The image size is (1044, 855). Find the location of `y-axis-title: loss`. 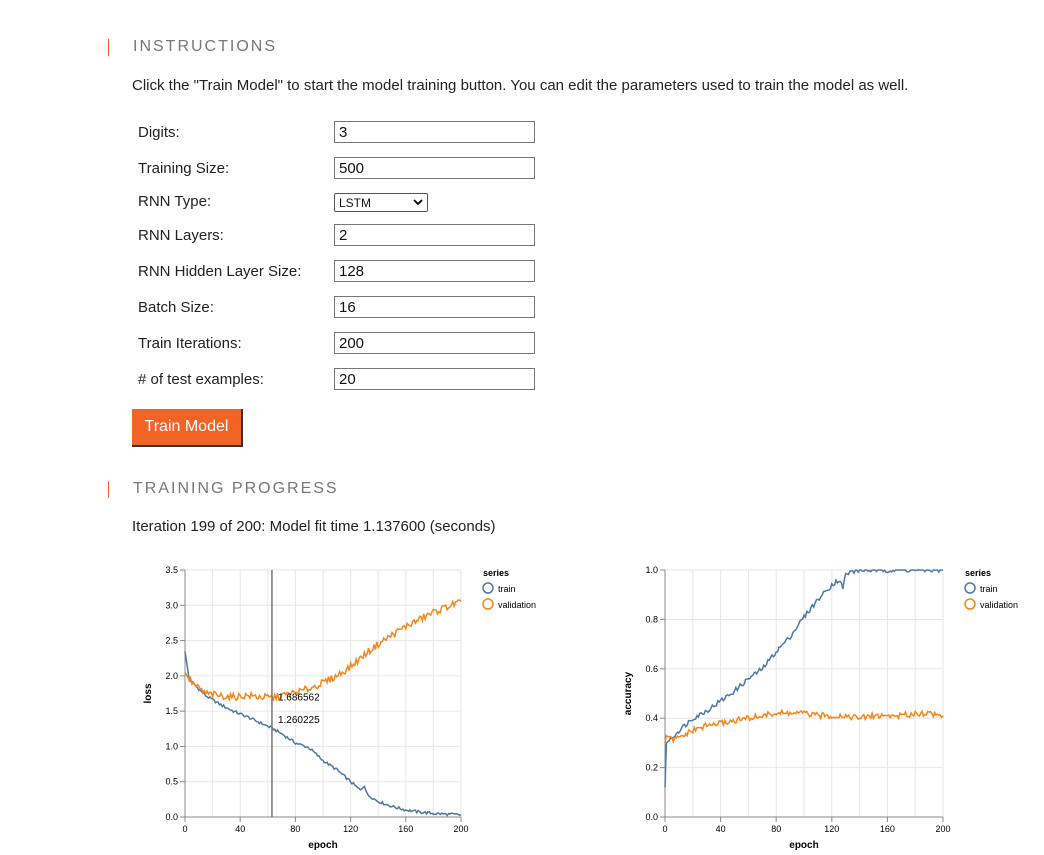

y-axis-title: loss is located at coordinates (148, 693).